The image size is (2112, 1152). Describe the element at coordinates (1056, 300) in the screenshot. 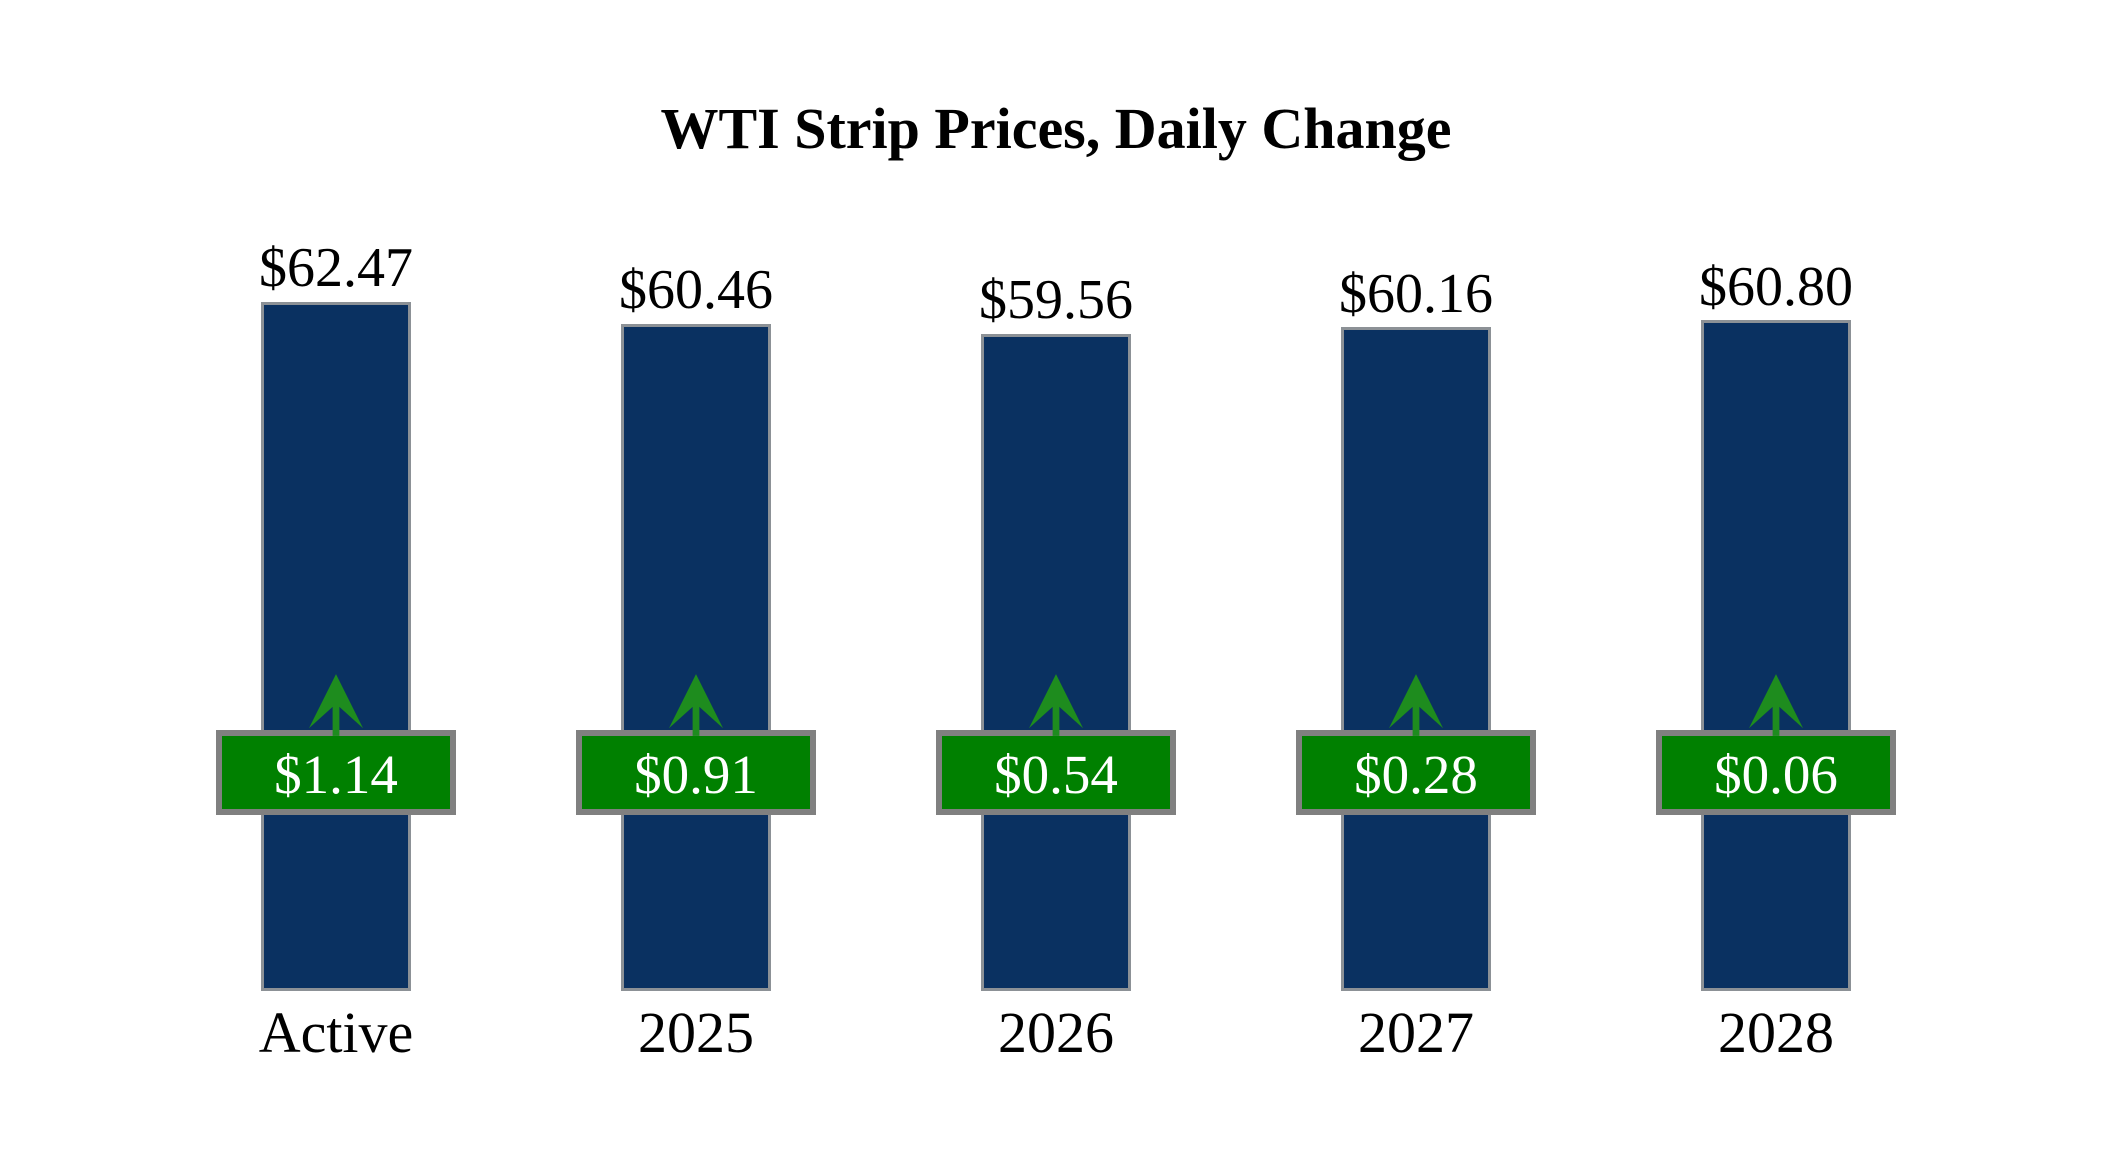

I see `price-label: $59.56` at that location.